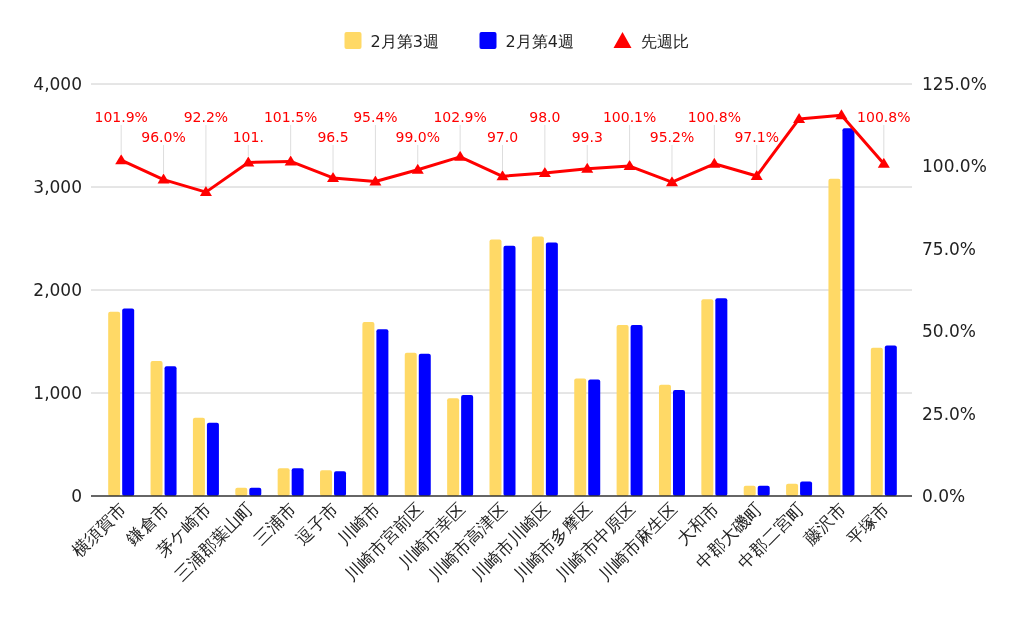  Describe the element at coordinates (756, 137) in the screenshot. I see `data-label: 97.1%` at that location.